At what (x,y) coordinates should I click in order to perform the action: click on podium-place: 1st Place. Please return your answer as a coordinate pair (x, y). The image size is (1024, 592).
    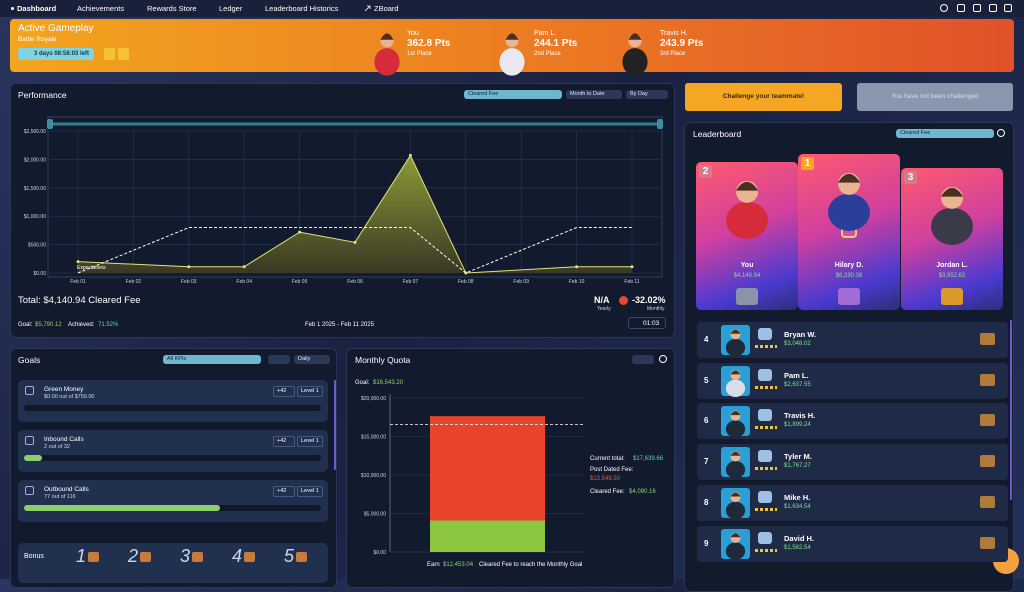
    Looking at the image, I should click on (419, 54).